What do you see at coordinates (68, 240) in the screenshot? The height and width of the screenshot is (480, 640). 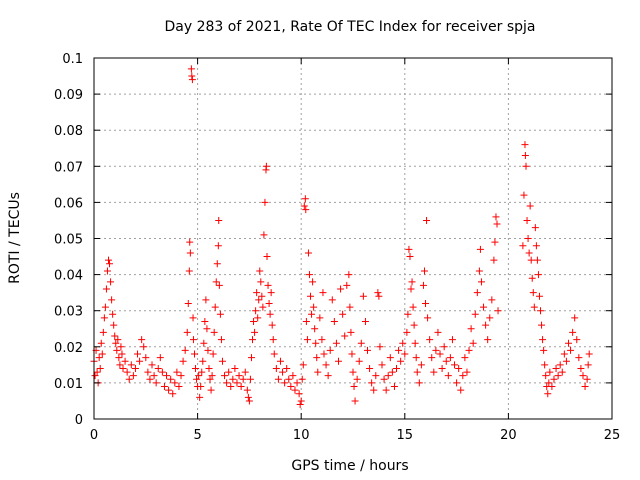 I see `y-tick-label: 0.05` at bounding box center [68, 240].